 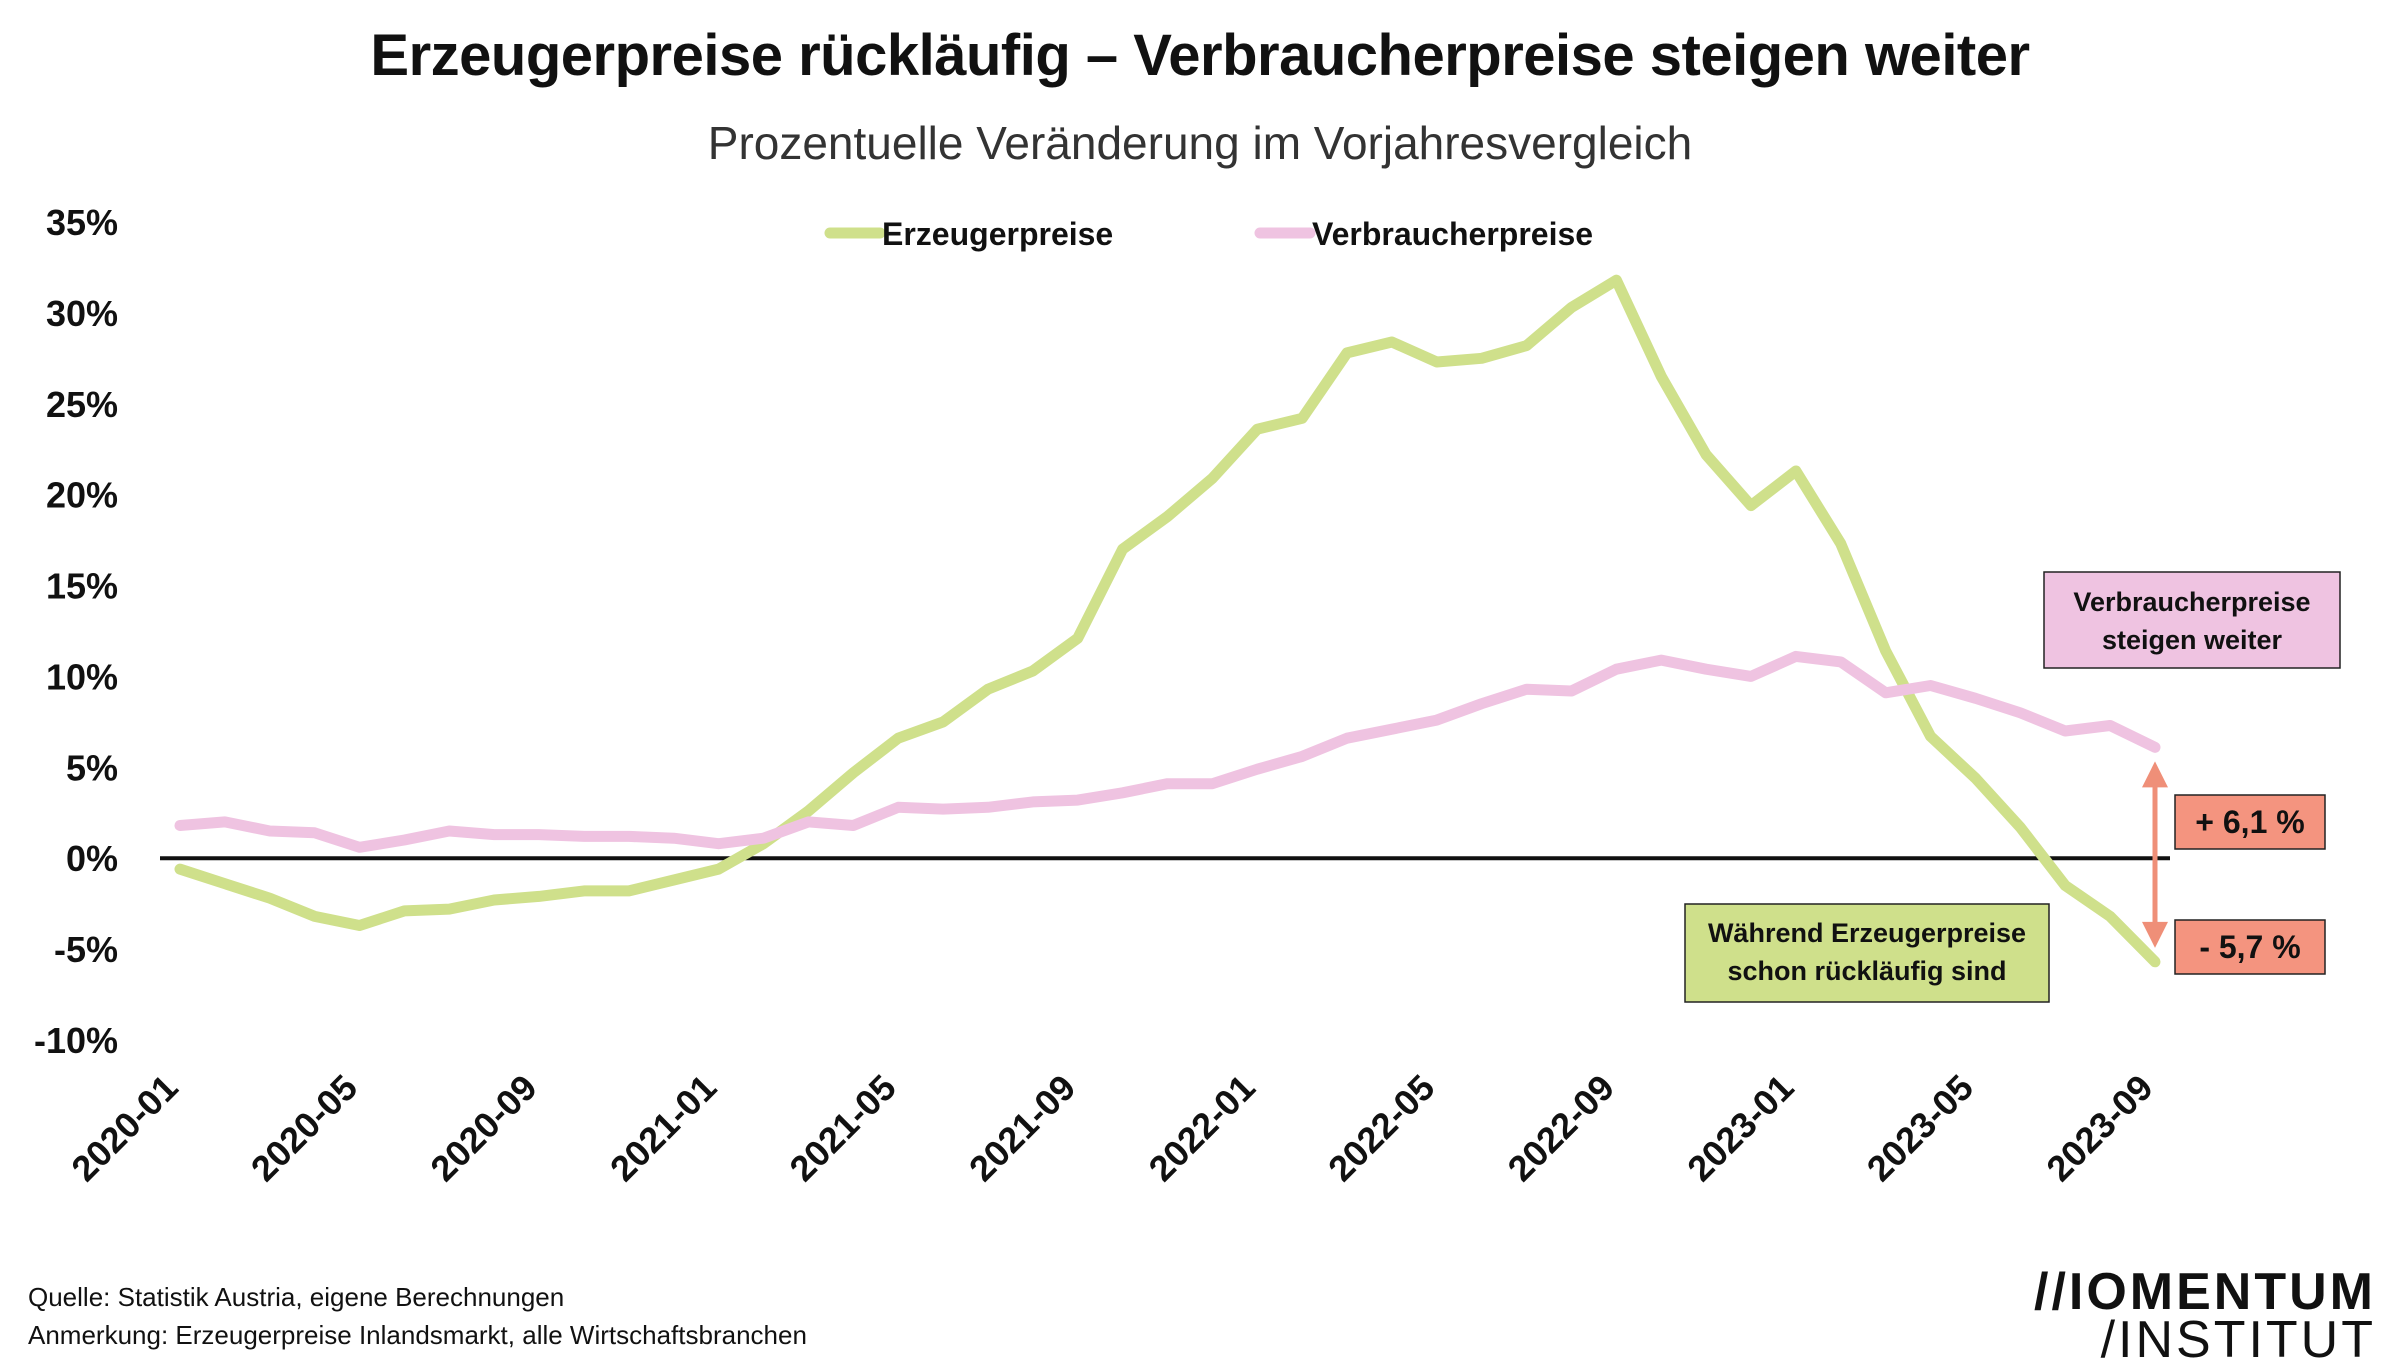 What do you see at coordinates (1740, 1128) in the screenshot?
I see `x-tick-label: 2023-01` at bounding box center [1740, 1128].